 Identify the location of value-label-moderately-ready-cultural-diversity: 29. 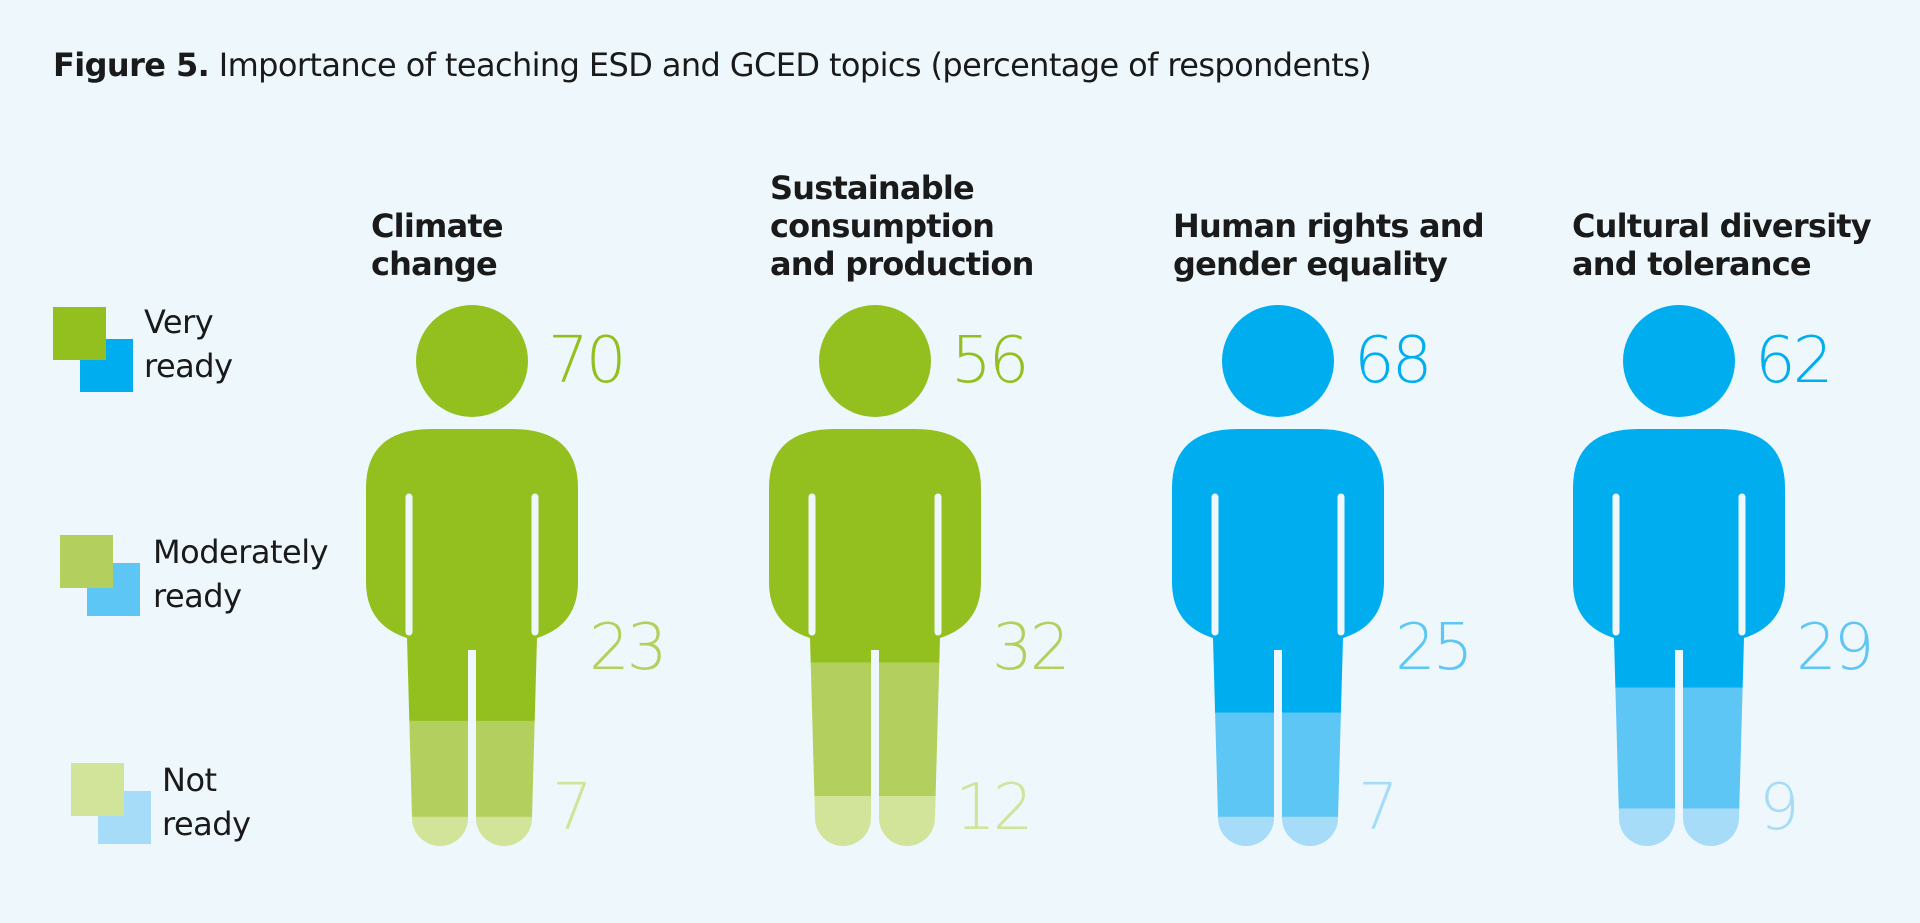
(1833, 648).